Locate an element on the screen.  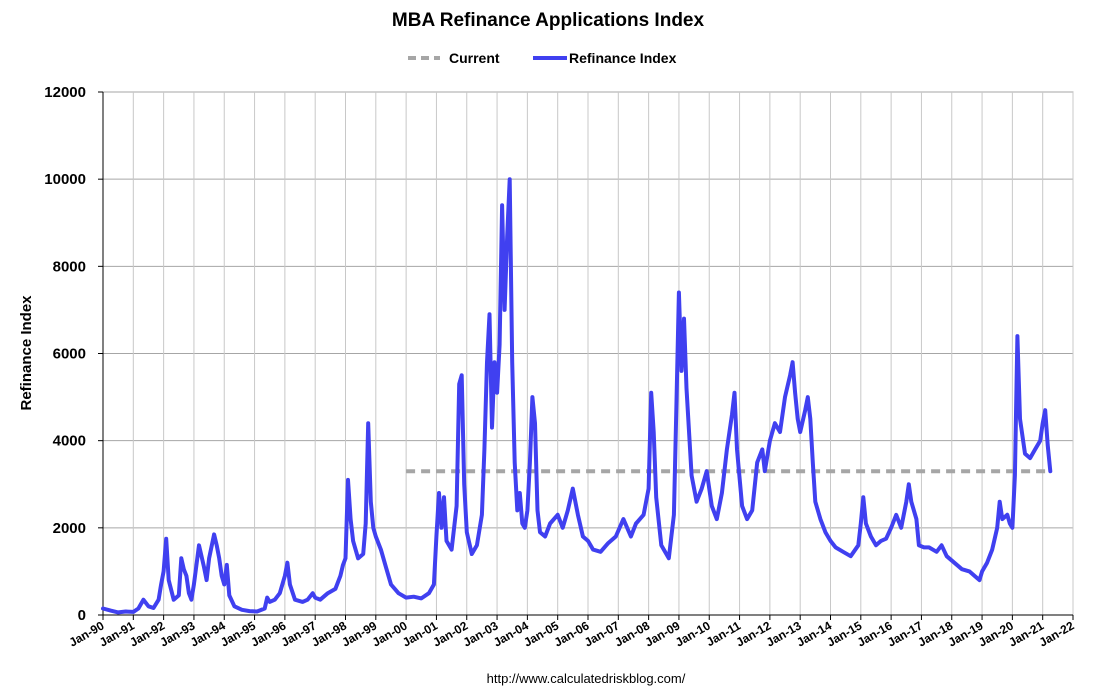
y-tick-label: 2000 is located at coordinates (69, 528).